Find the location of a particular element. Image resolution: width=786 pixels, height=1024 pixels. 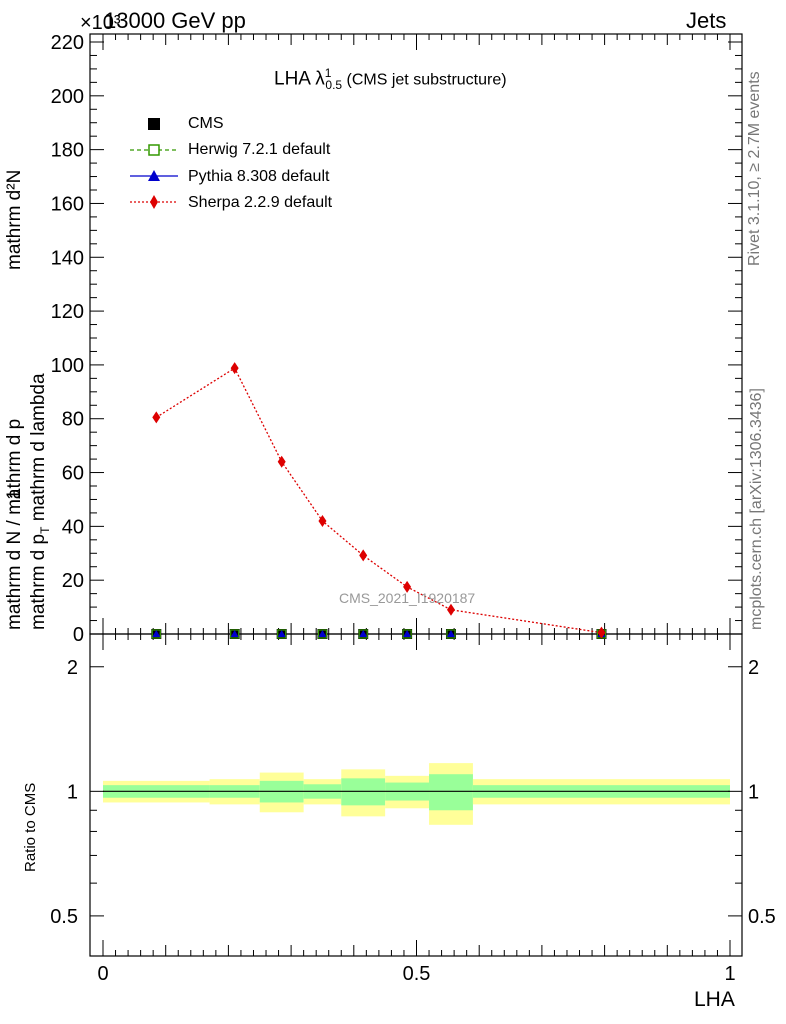

legend-item-cms: CMS is located at coordinates (206, 123).